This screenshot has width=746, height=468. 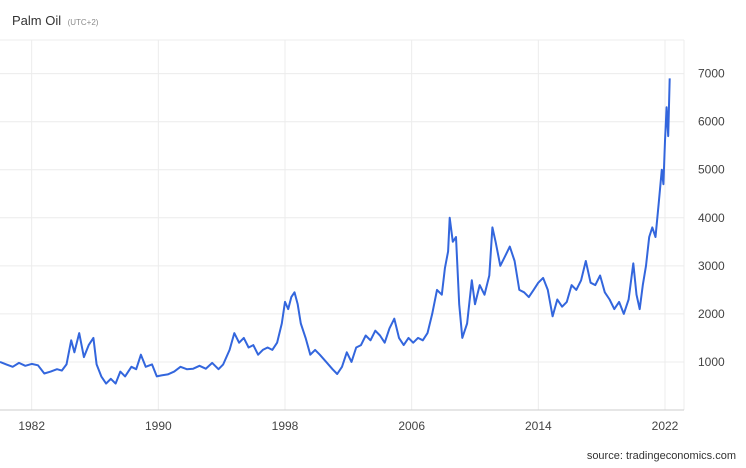 I want to click on y-tick-label: 6000, so click(x=711, y=122).